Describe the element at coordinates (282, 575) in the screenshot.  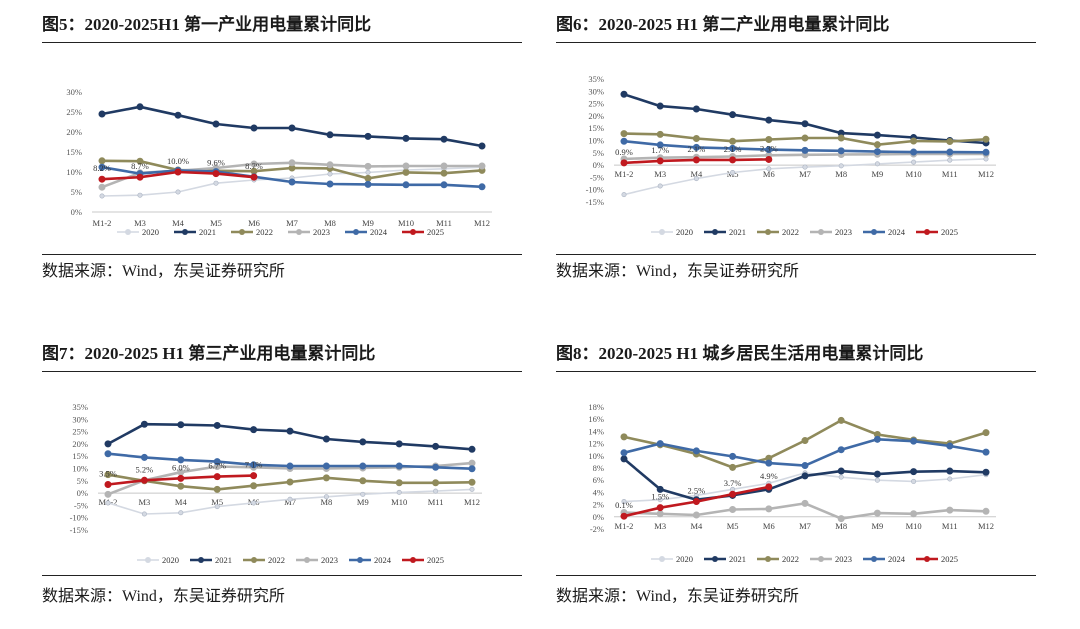
I see `source-rule` at that location.